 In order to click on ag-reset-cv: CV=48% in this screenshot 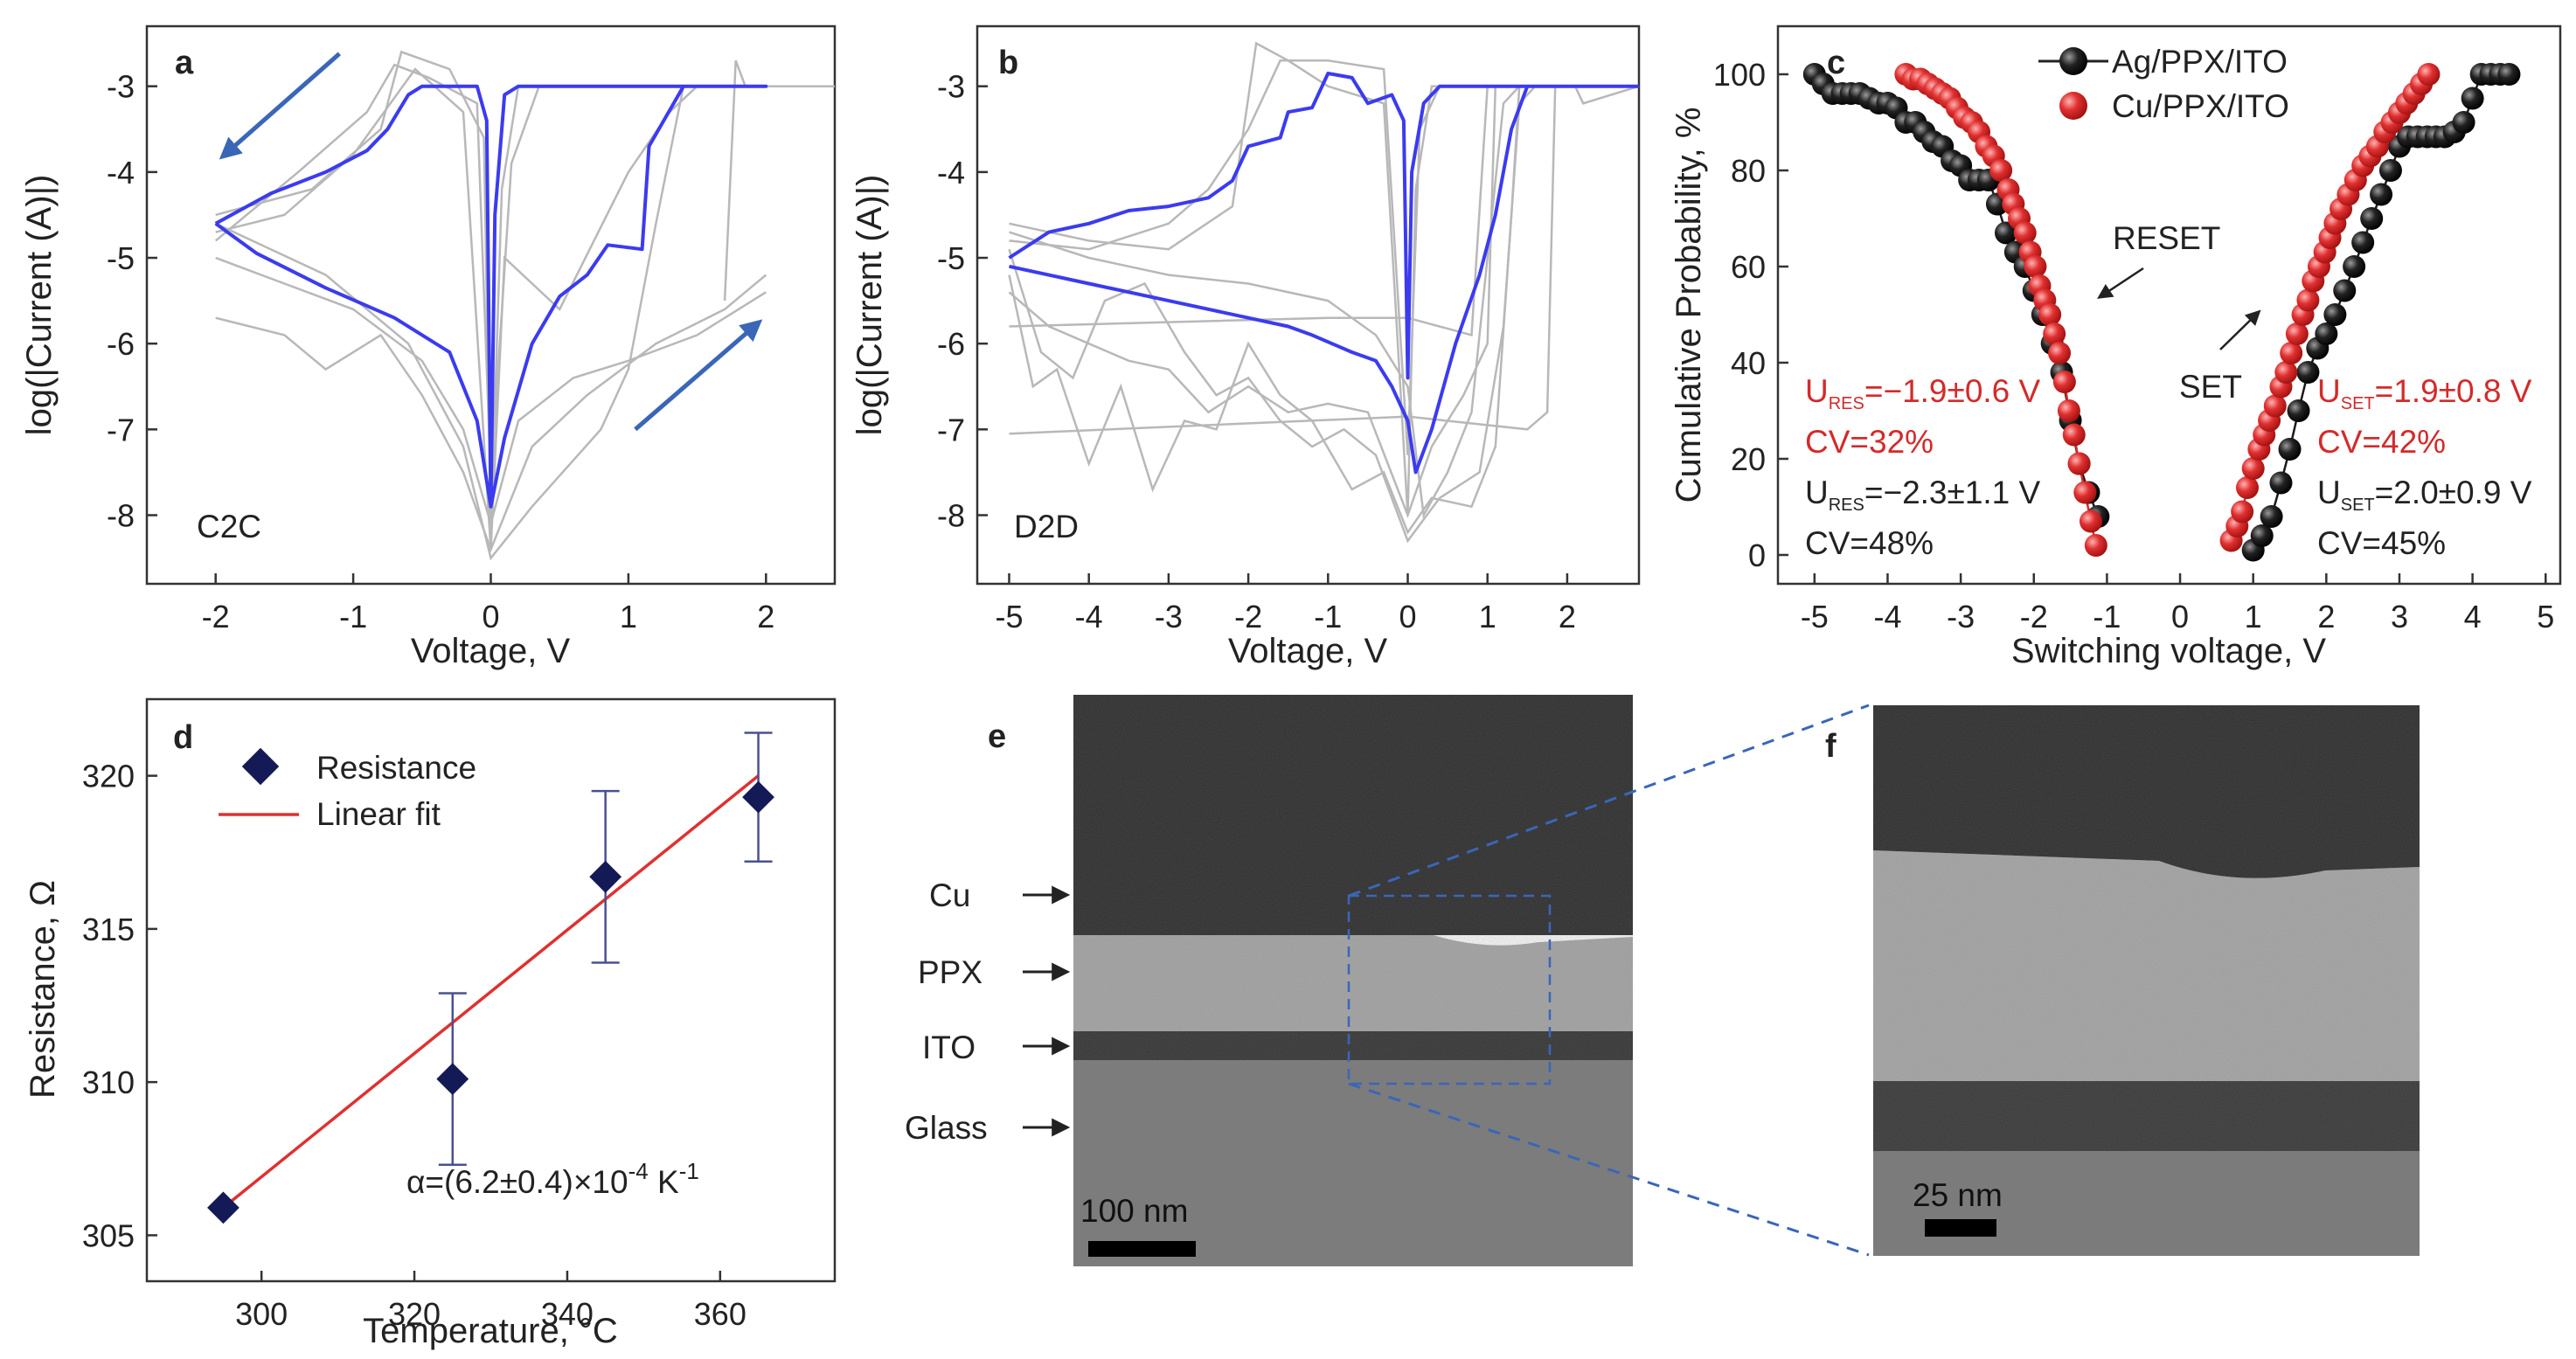, I will do `click(1870, 543)`.